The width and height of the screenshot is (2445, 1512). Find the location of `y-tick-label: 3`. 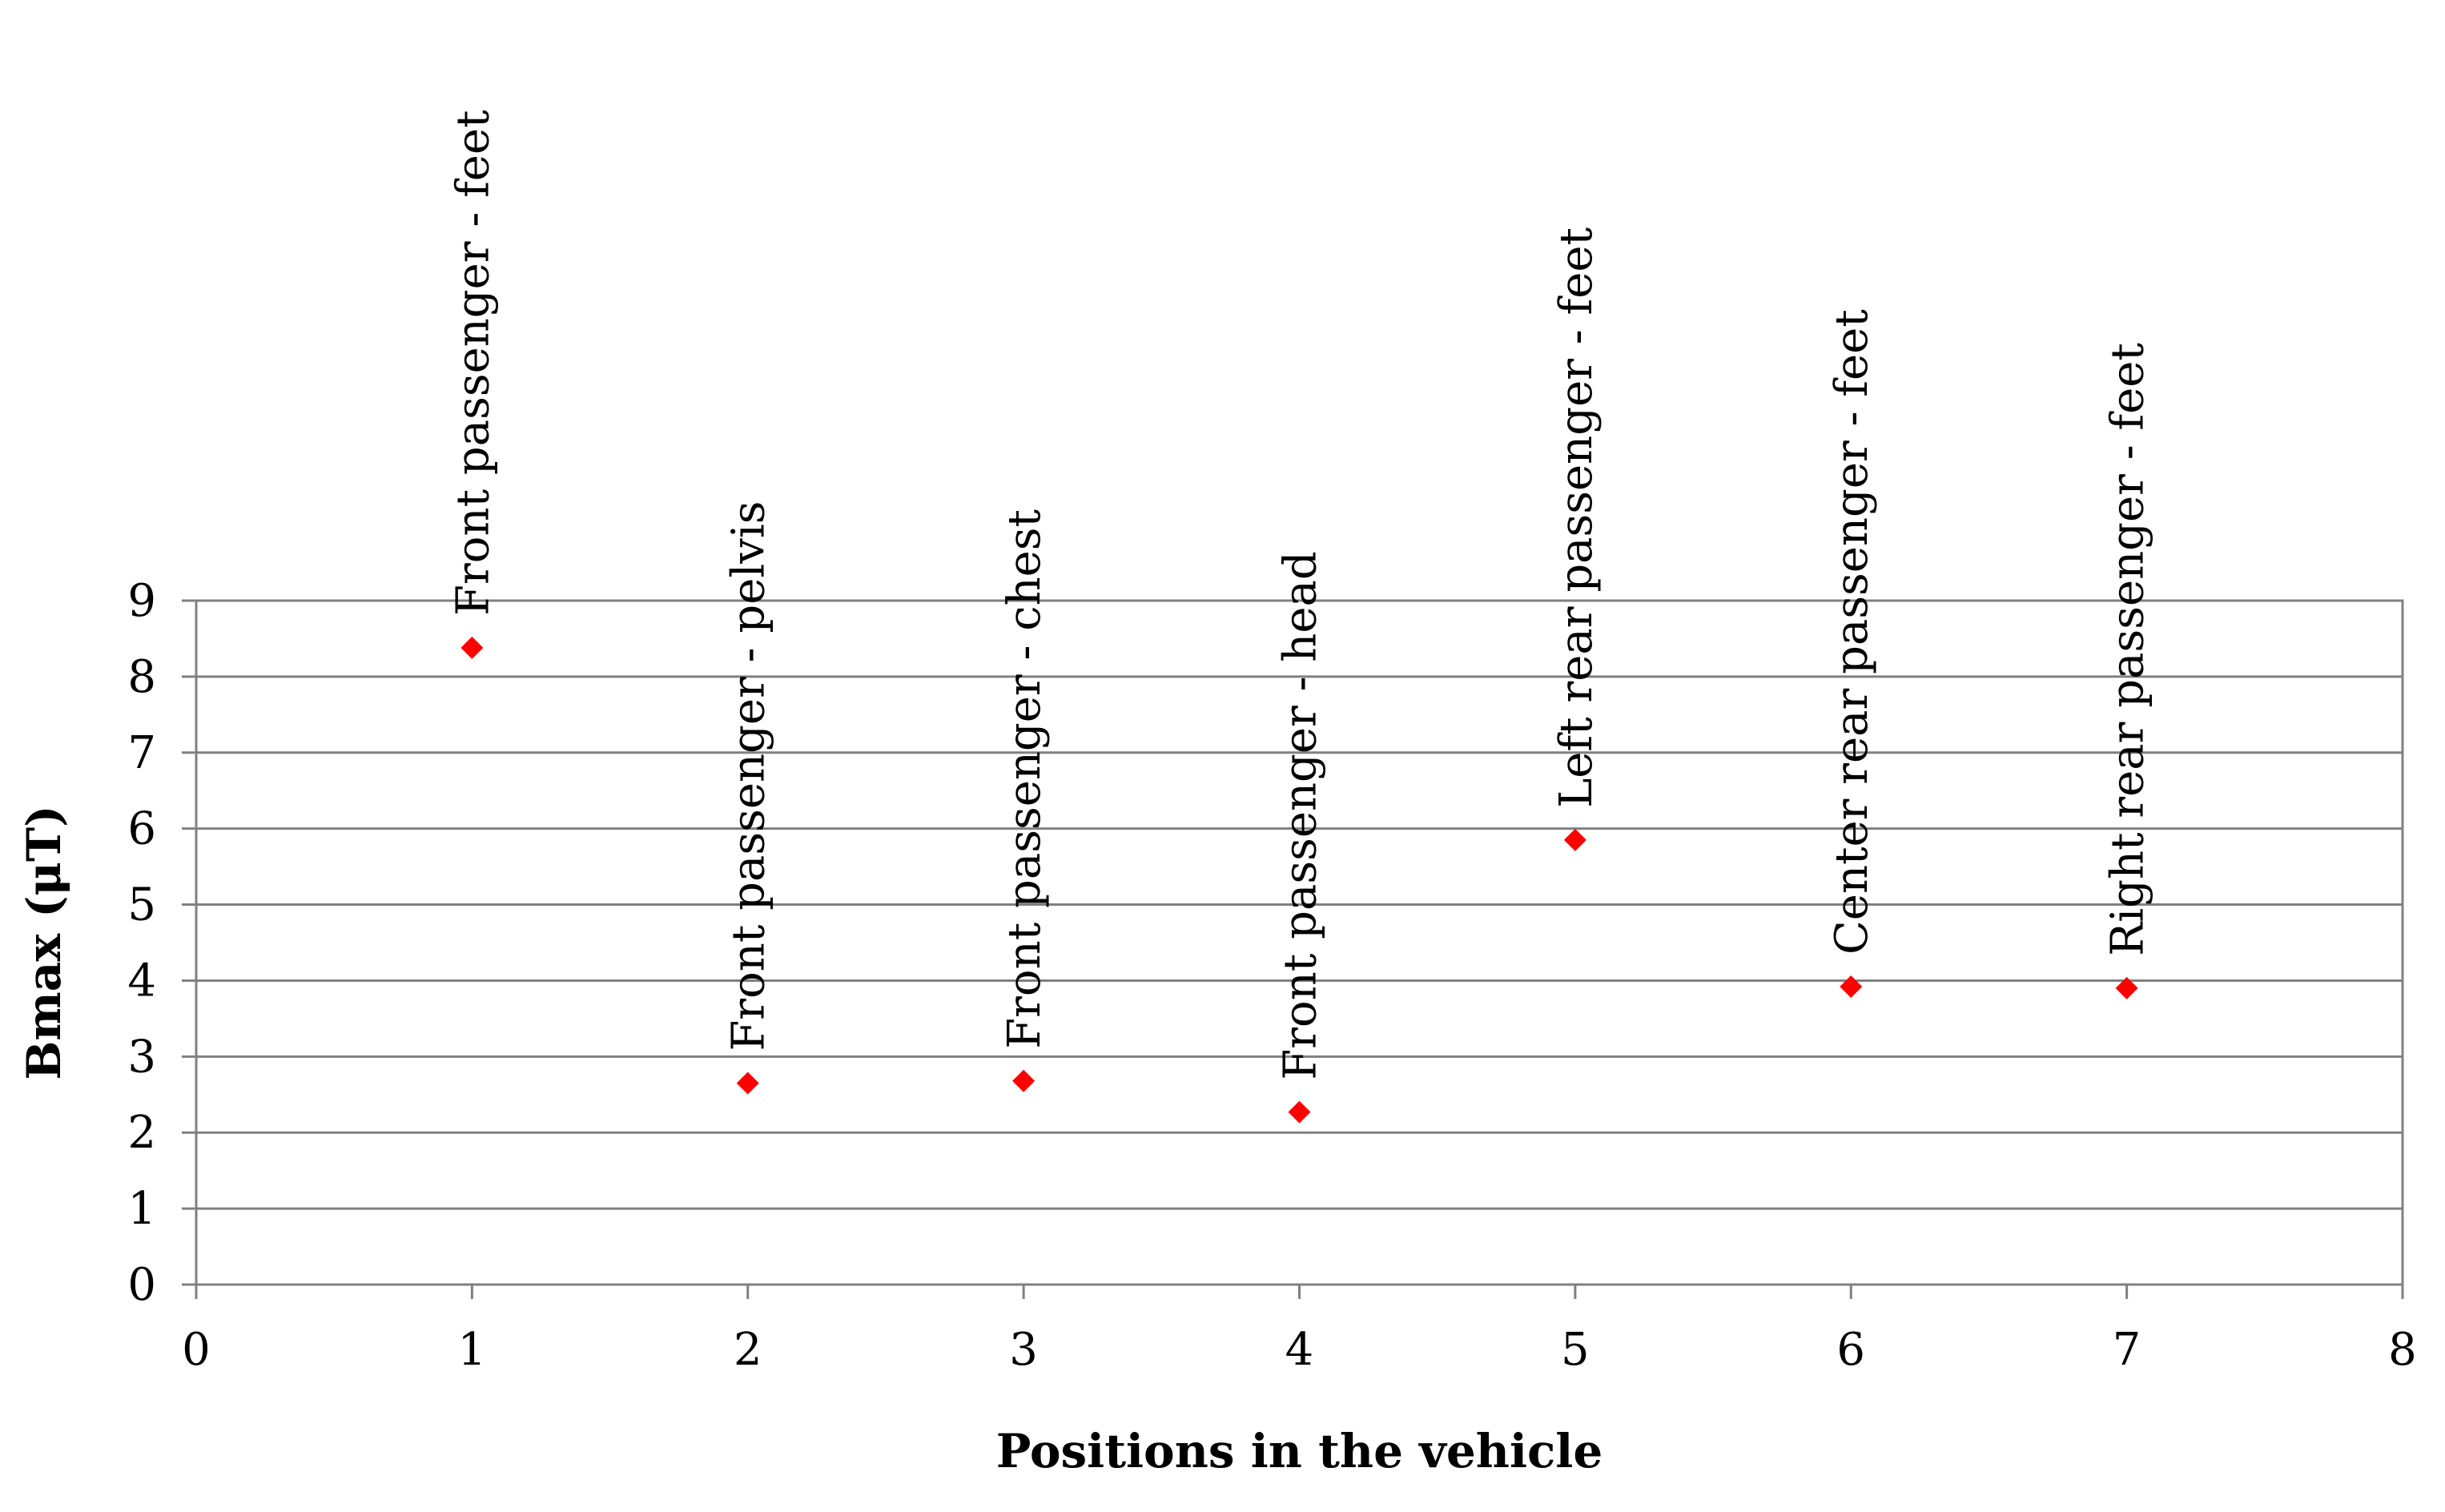

y-tick-label: 3 is located at coordinates (141, 1057).